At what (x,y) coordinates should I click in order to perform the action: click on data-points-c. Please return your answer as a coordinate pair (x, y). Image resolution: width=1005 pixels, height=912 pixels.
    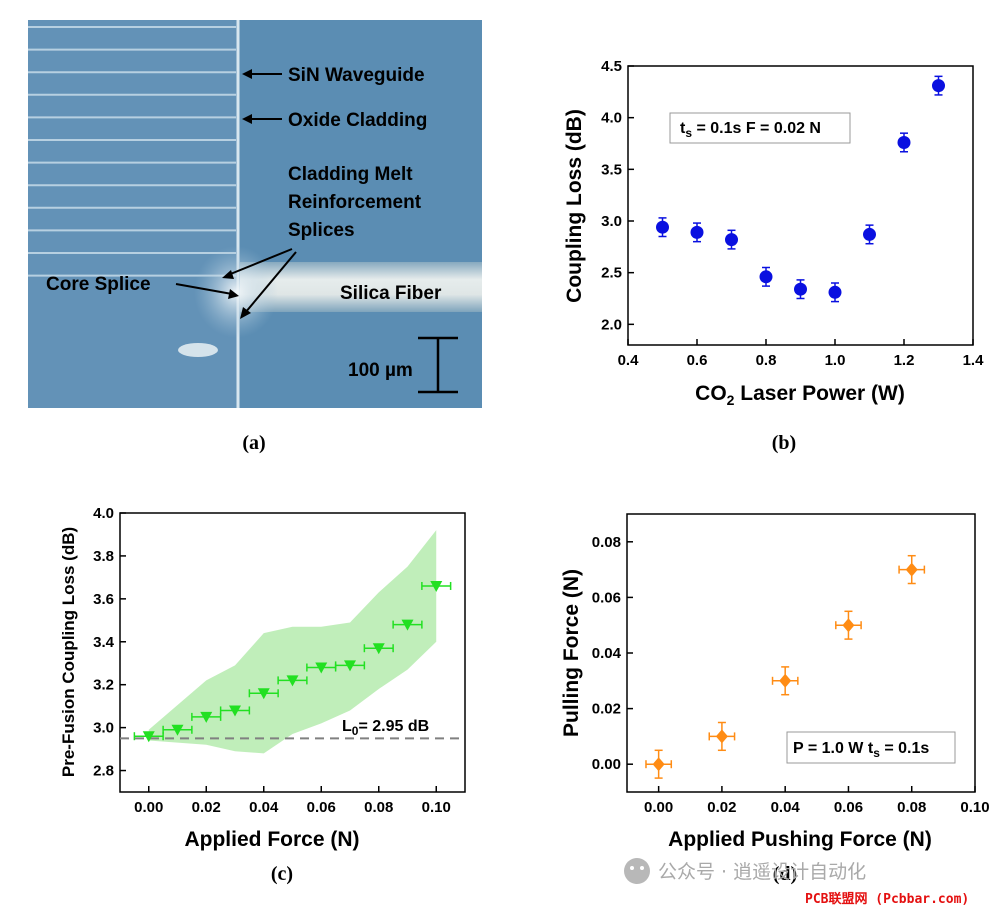
    Looking at the image, I should click on (292, 661).